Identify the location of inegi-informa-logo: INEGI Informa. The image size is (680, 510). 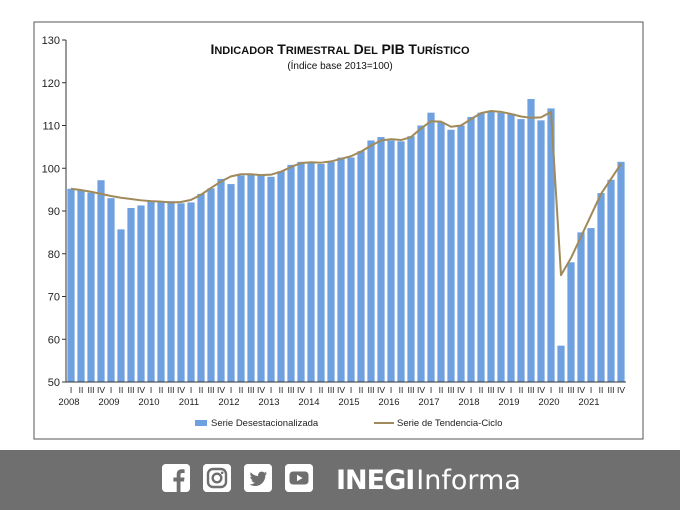
(428, 480).